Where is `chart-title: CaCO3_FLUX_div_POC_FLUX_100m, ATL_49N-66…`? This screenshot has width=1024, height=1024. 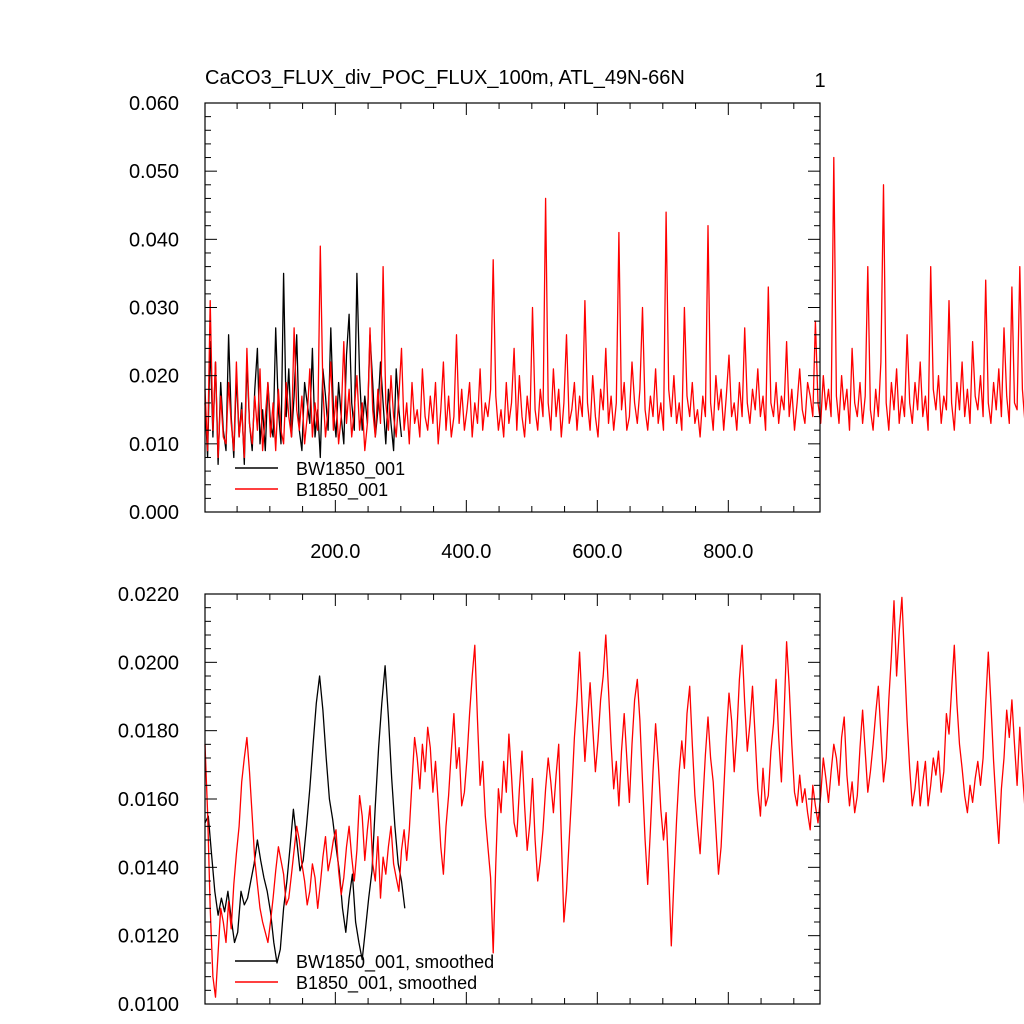 chart-title: CaCO3_FLUX_div_POC_FLUX_100m, ATL_49N-66… is located at coordinates (445, 78).